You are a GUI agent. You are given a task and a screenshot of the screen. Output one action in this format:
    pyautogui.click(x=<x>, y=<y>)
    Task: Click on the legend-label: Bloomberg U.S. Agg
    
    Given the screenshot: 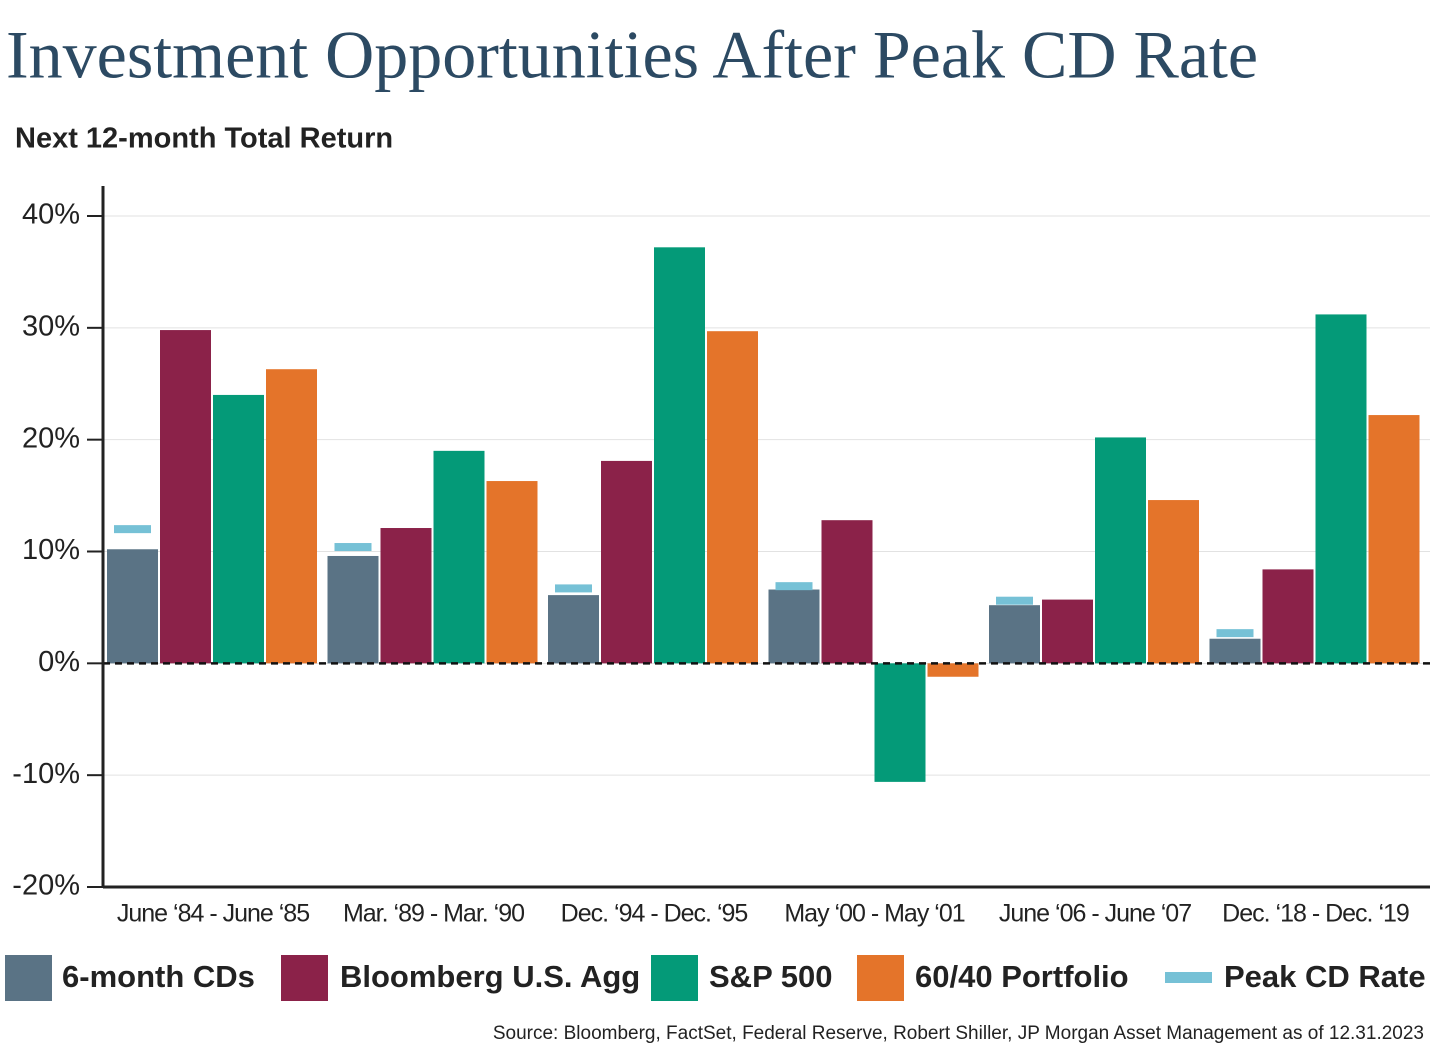 What is the action you would take?
    pyautogui.click(x=490, y=976)
    